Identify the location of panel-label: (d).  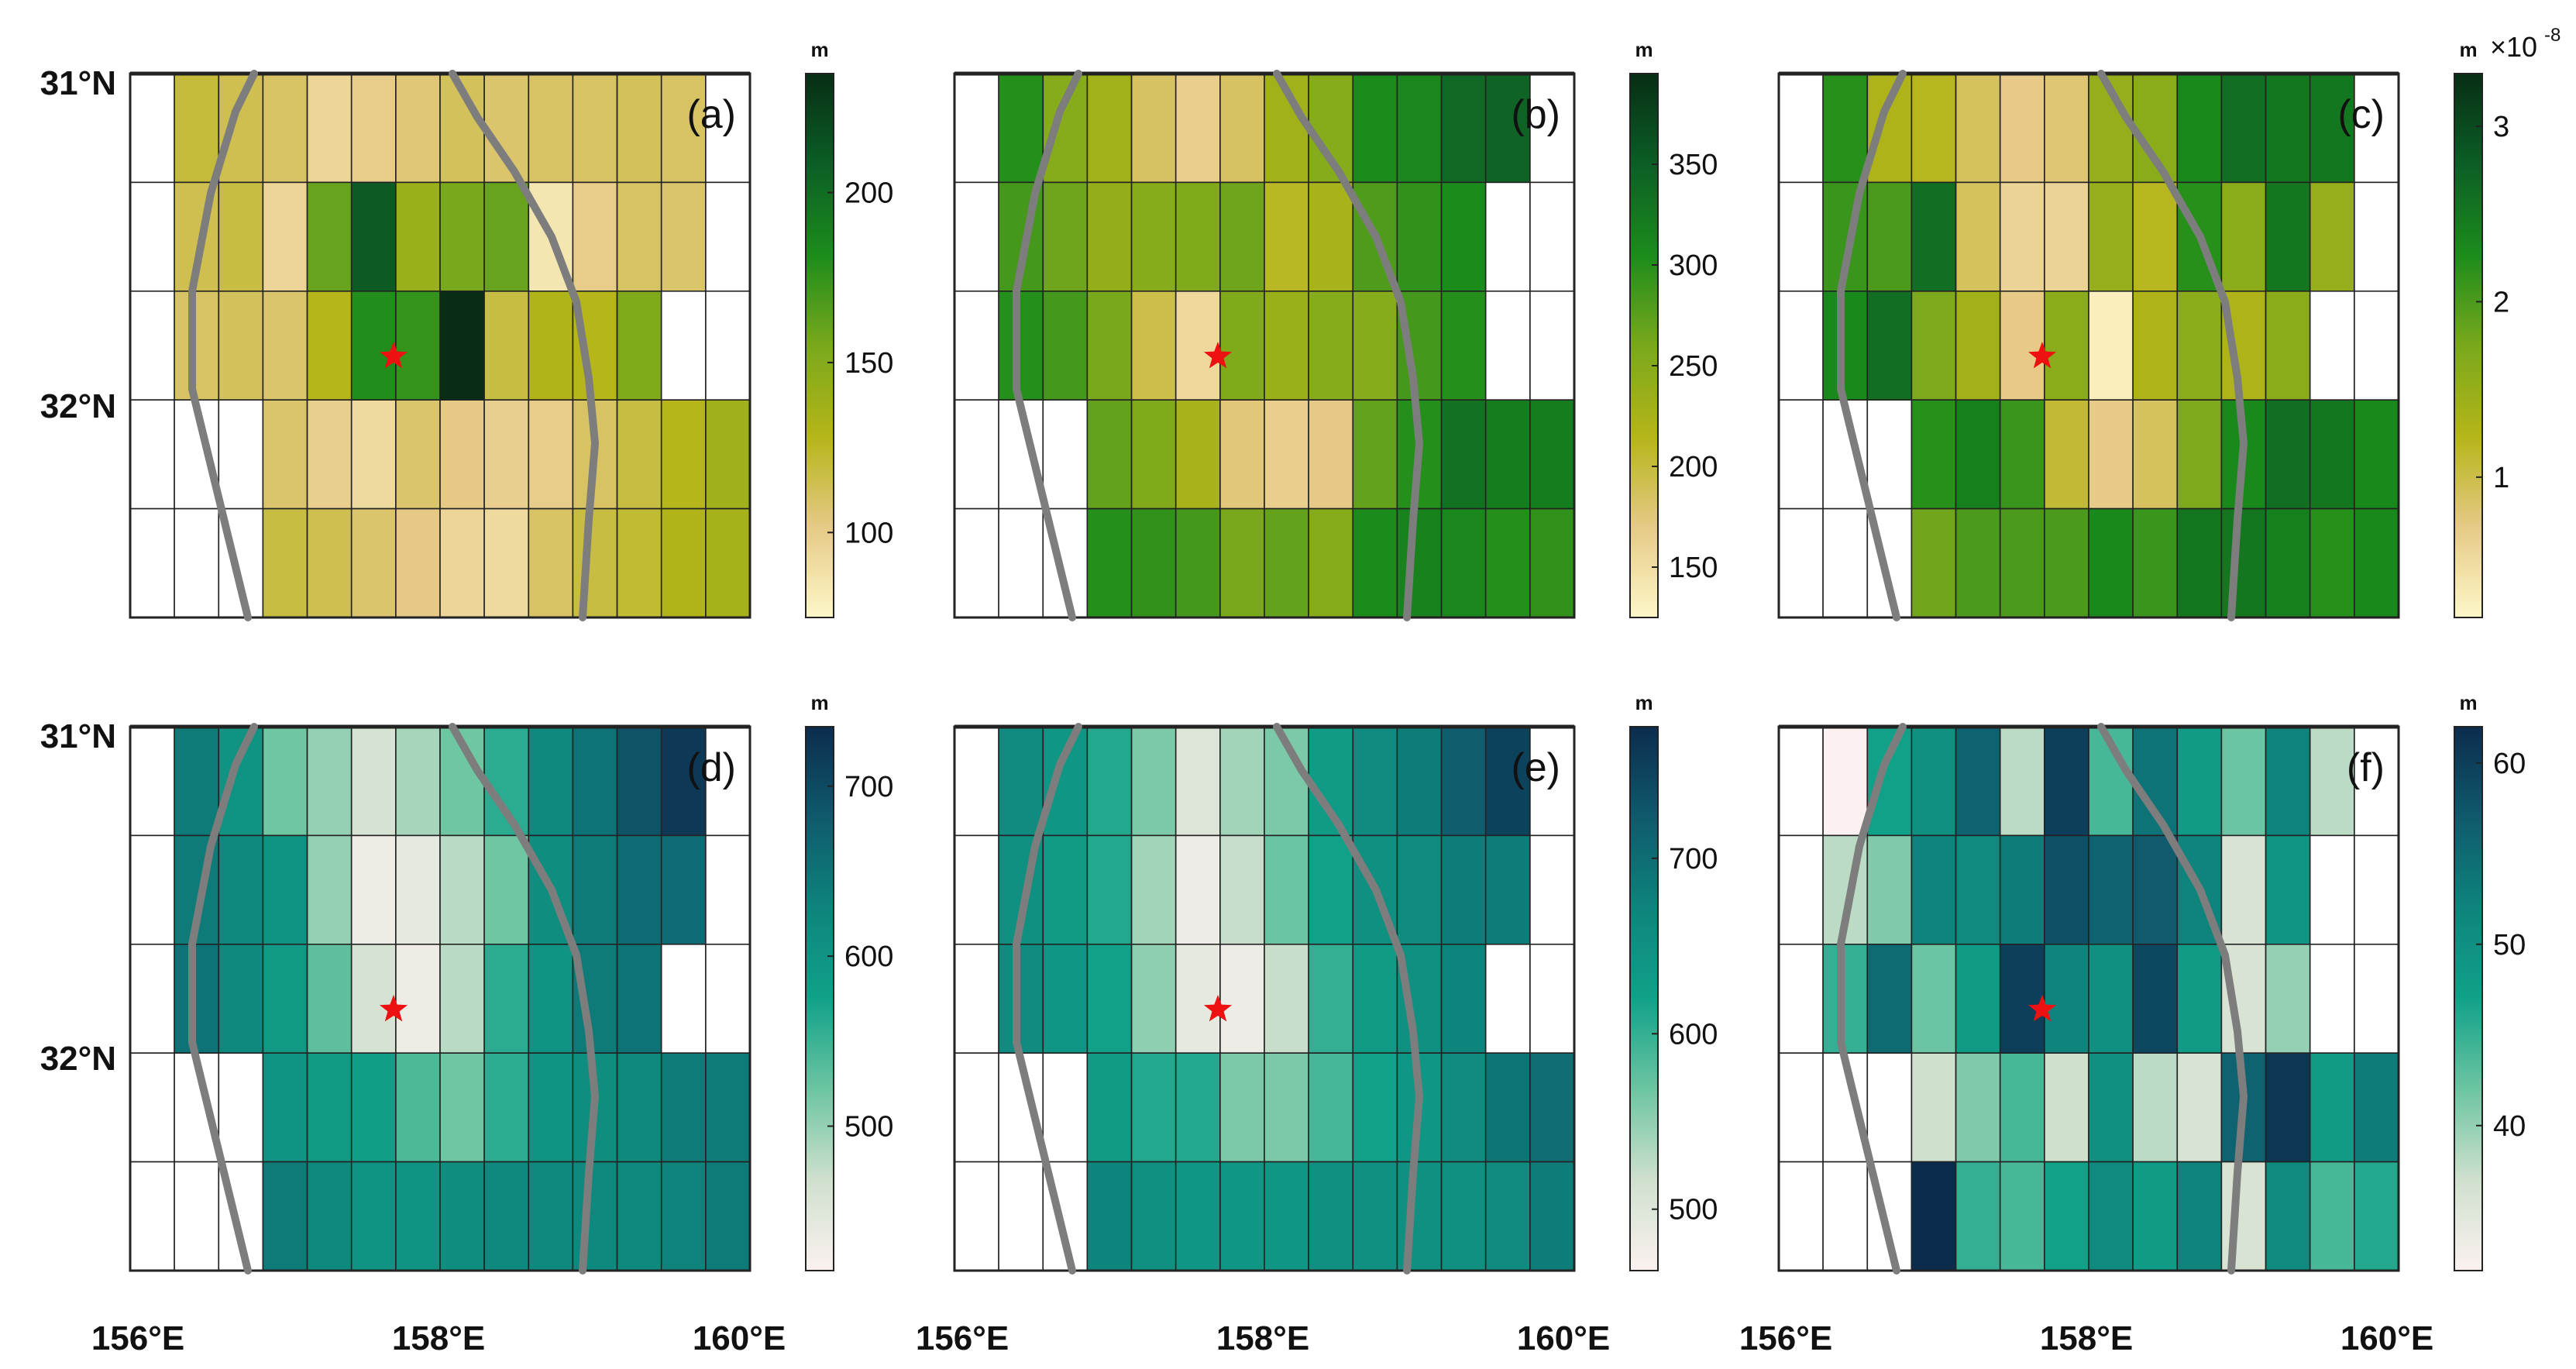
(711, 767).